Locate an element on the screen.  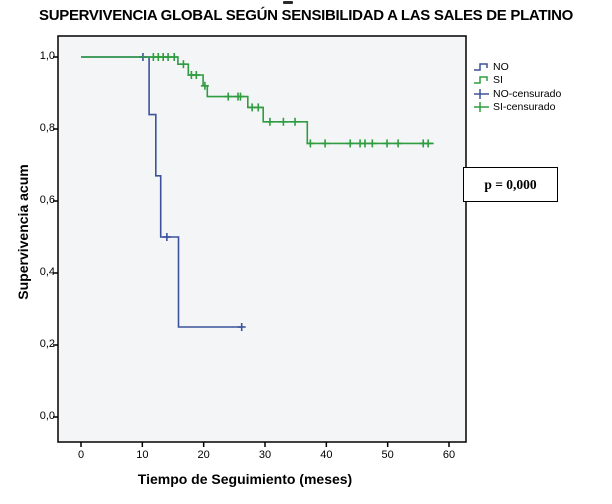
y-tick-label: 0,4 is located at coordinates (47, 272).